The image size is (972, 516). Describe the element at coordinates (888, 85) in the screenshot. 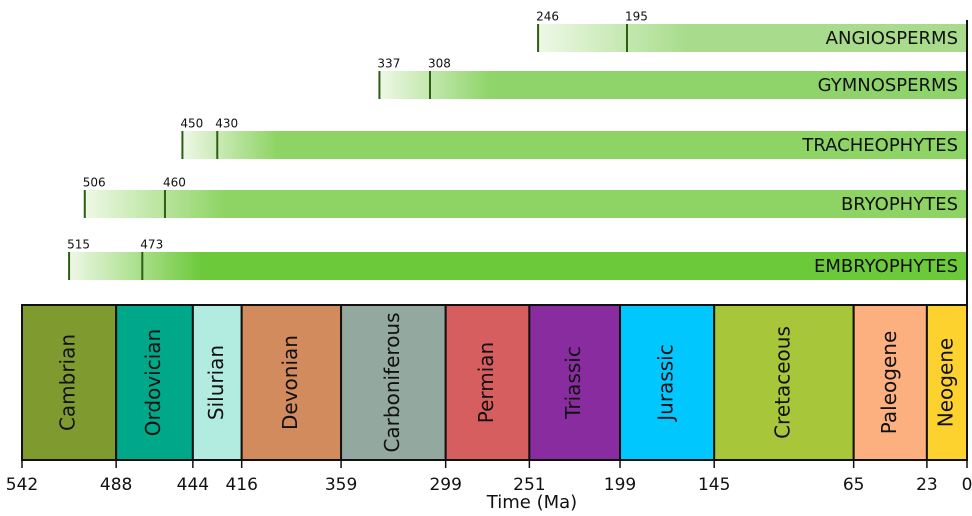

I see `lineage-label: GYMNOSPERMS` at that location.